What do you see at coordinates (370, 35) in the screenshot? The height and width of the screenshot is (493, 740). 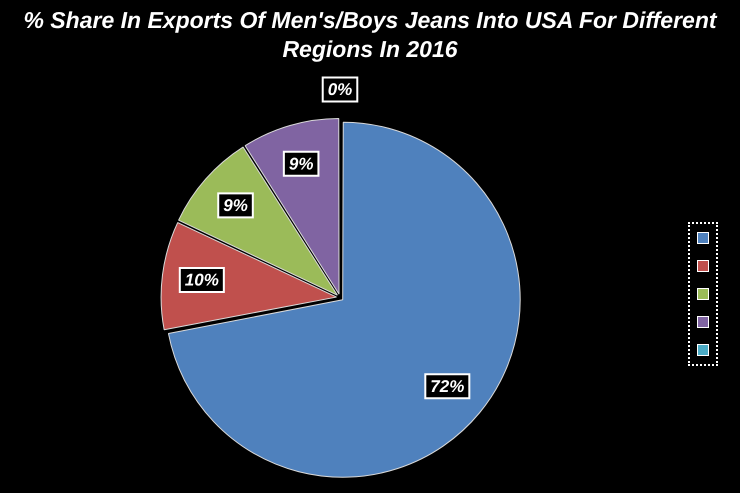 I see `chart-title: % Share In Exports Of Men's/Boys Jeans Into USA For Different Regions In 2016` at bounding box center [370, 35].